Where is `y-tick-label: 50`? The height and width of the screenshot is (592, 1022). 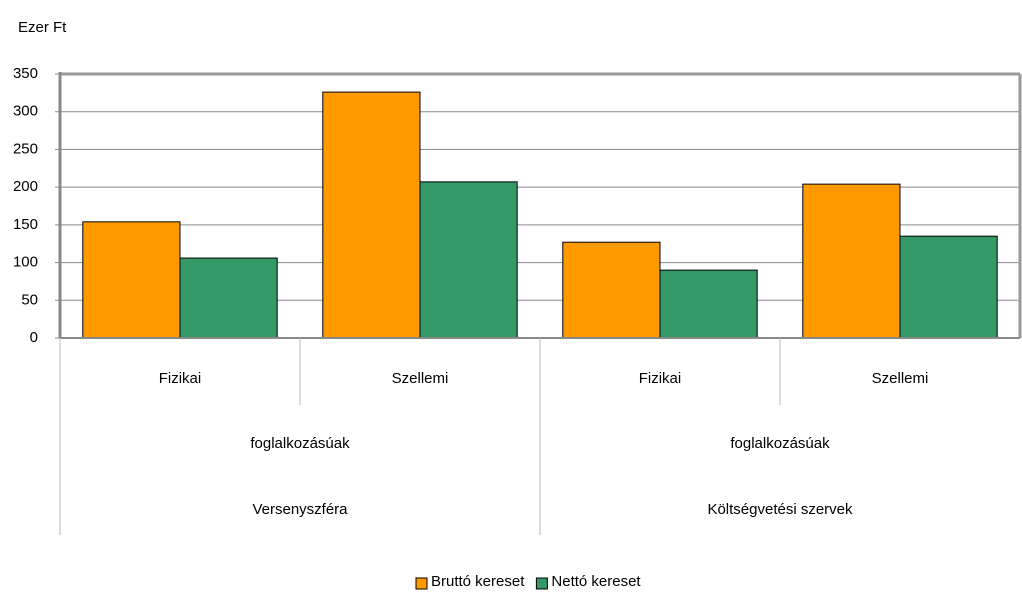 y-tick-label: 50 is located at coordinates (29, 299).